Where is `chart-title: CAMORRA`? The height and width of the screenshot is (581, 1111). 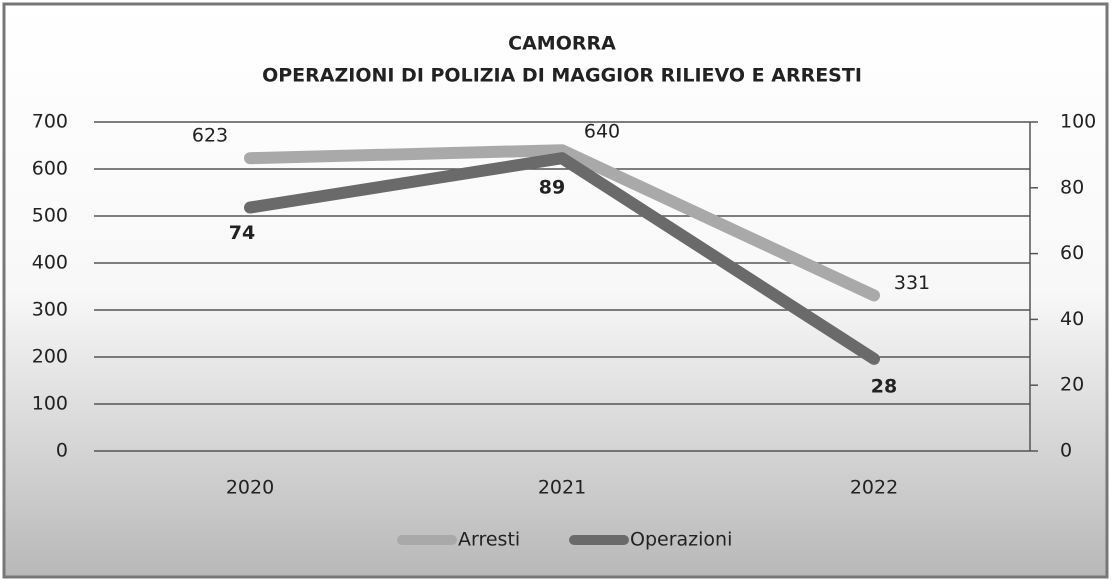 chart-title: CAMORRA is located at coordinates (562, 44).